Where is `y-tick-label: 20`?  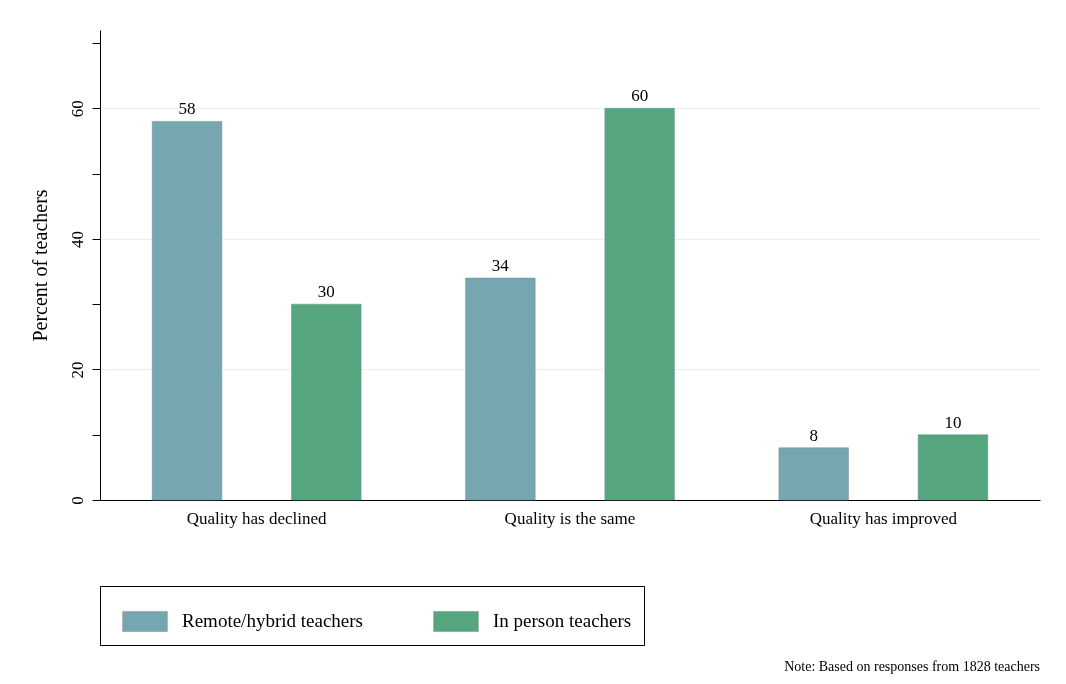
y-tick-label: 20 is located at coordinates (77, 370).